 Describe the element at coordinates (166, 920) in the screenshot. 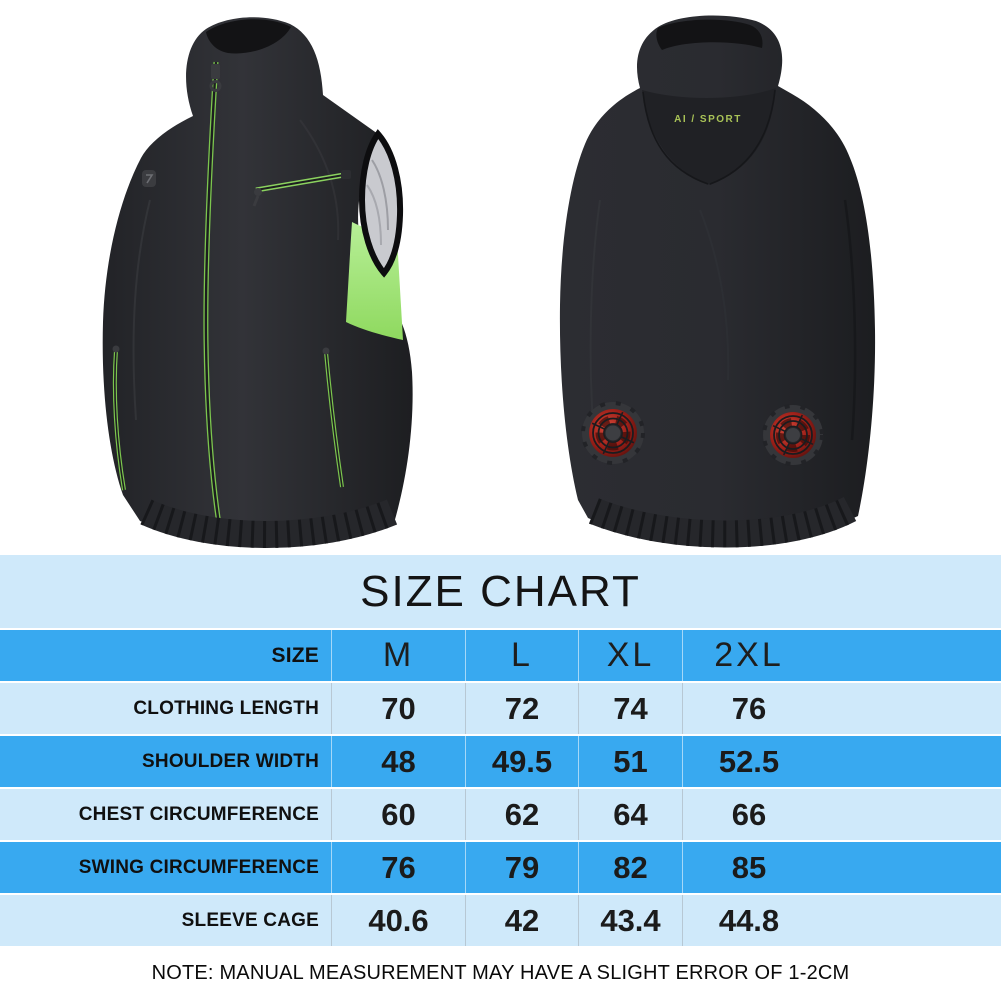

I see `row-label: SLEEVE CAGE` at that location.